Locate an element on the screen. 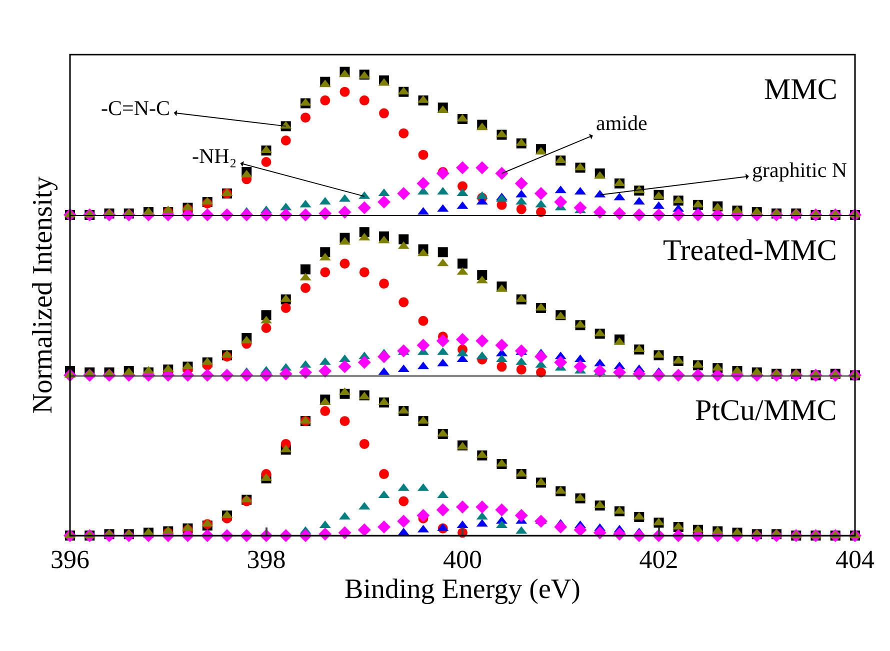 This screenshot has height=651, width=890. x-tick-label: 396 is located at coordinates (70, 559).